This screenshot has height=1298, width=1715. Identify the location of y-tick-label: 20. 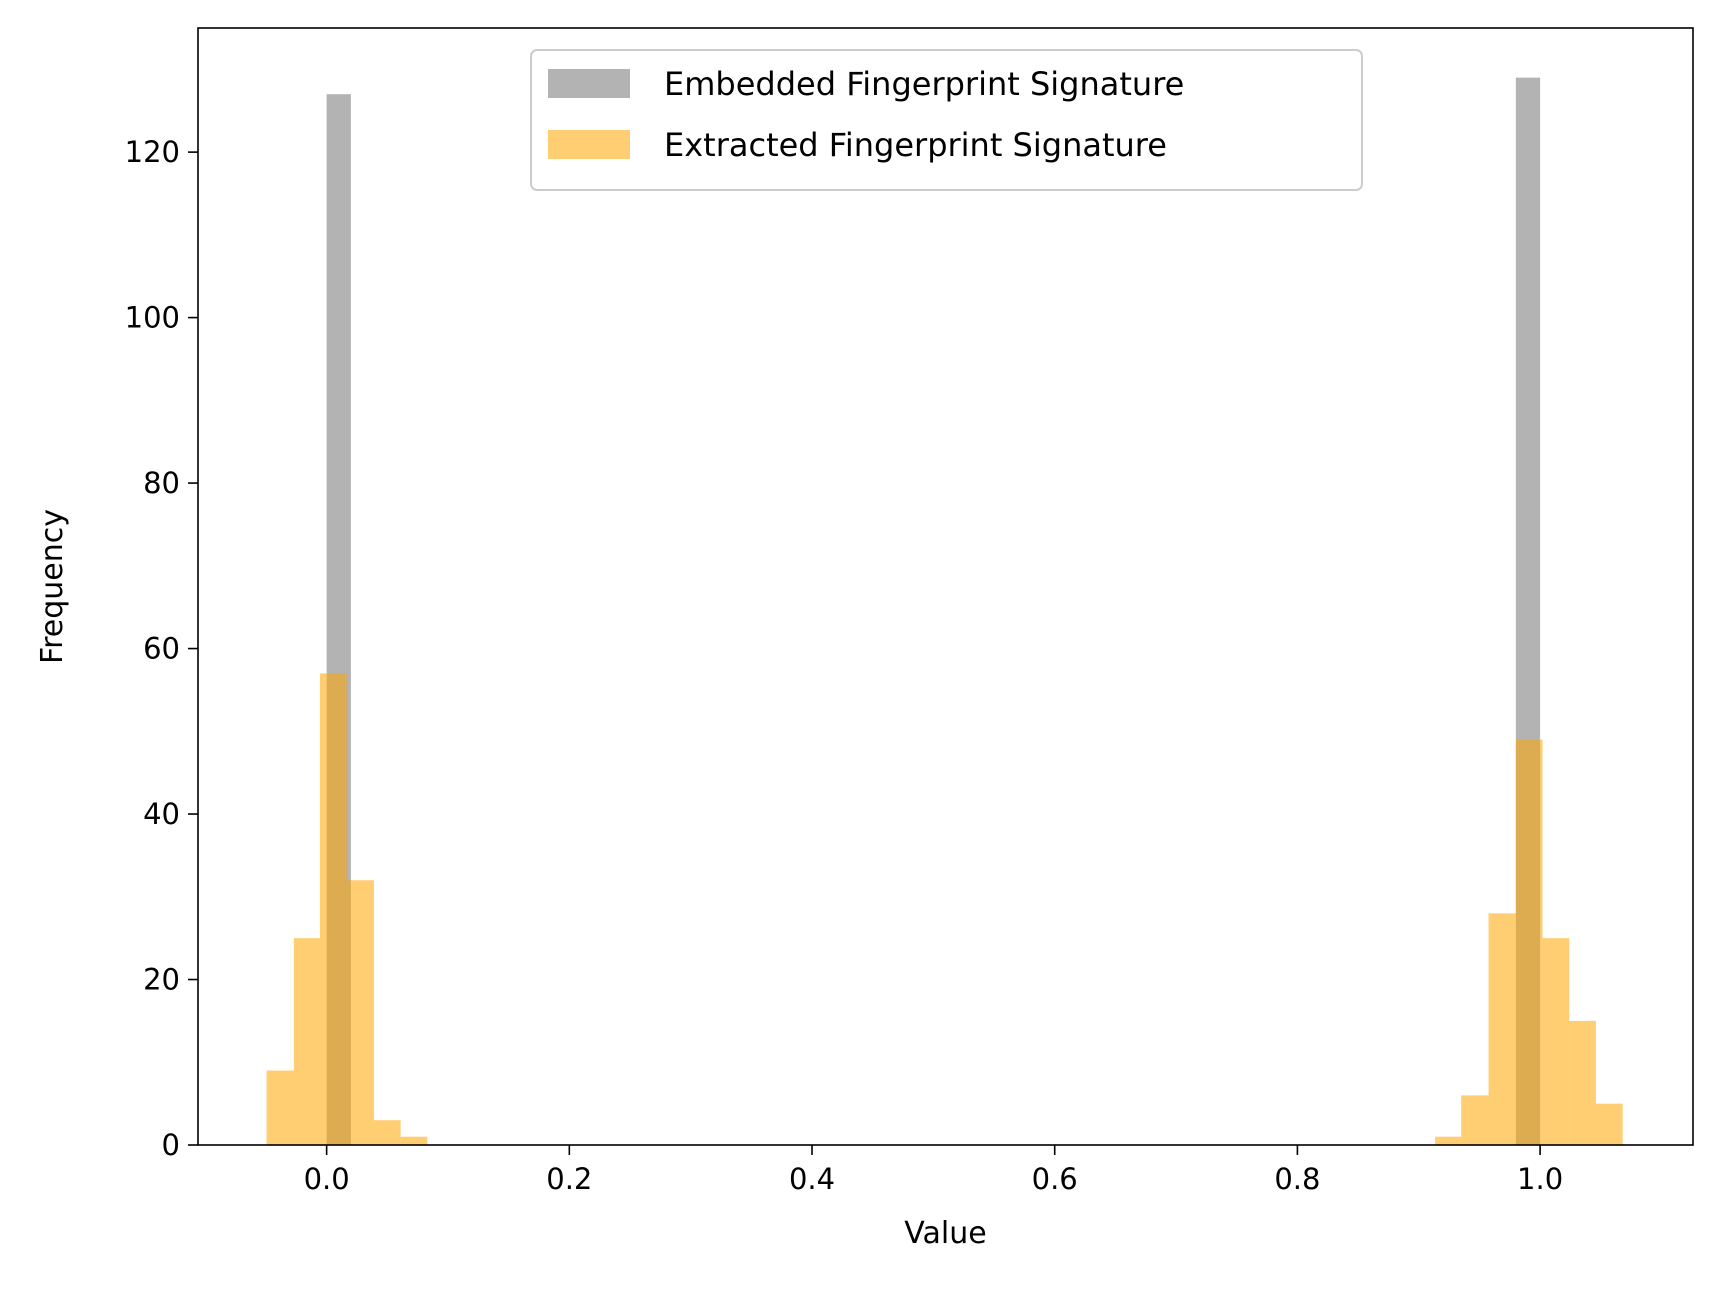
(161, 980).